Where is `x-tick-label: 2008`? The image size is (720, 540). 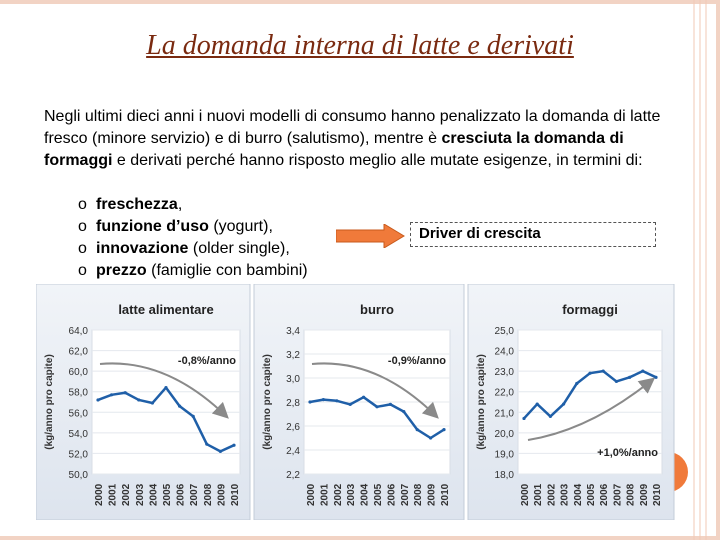 x-tick-label: 2008 is located at coordinates (418, 494).